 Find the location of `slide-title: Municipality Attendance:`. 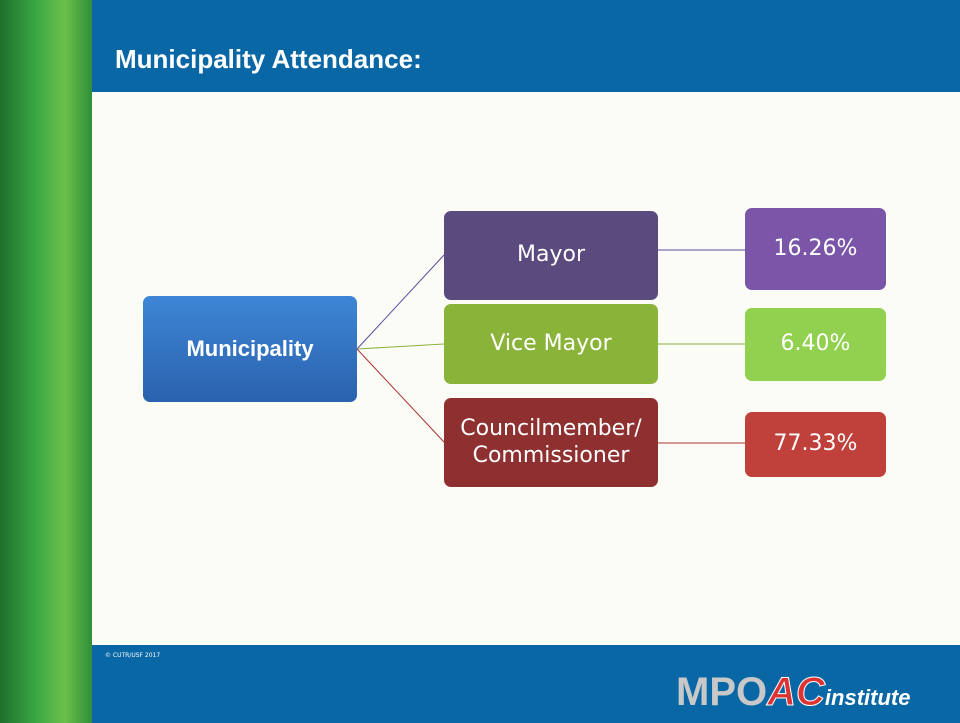

slide-title: Municipality Attendance: is located at coordinates (268, 59).